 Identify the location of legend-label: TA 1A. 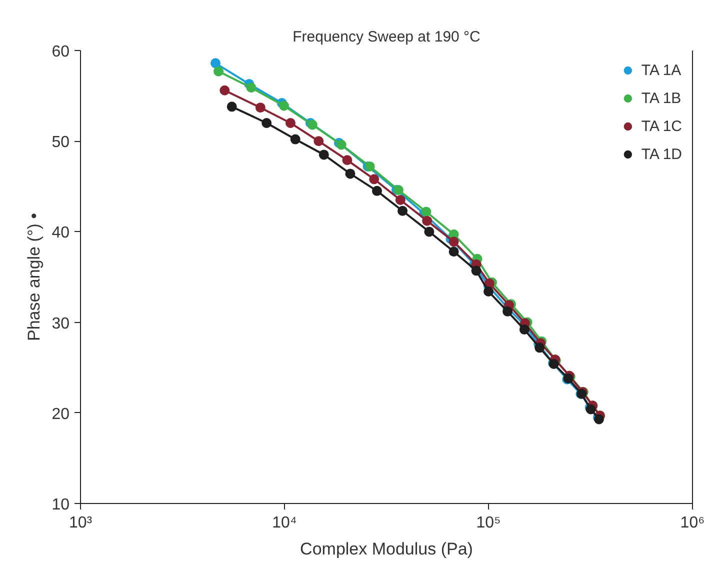
(661, 70).